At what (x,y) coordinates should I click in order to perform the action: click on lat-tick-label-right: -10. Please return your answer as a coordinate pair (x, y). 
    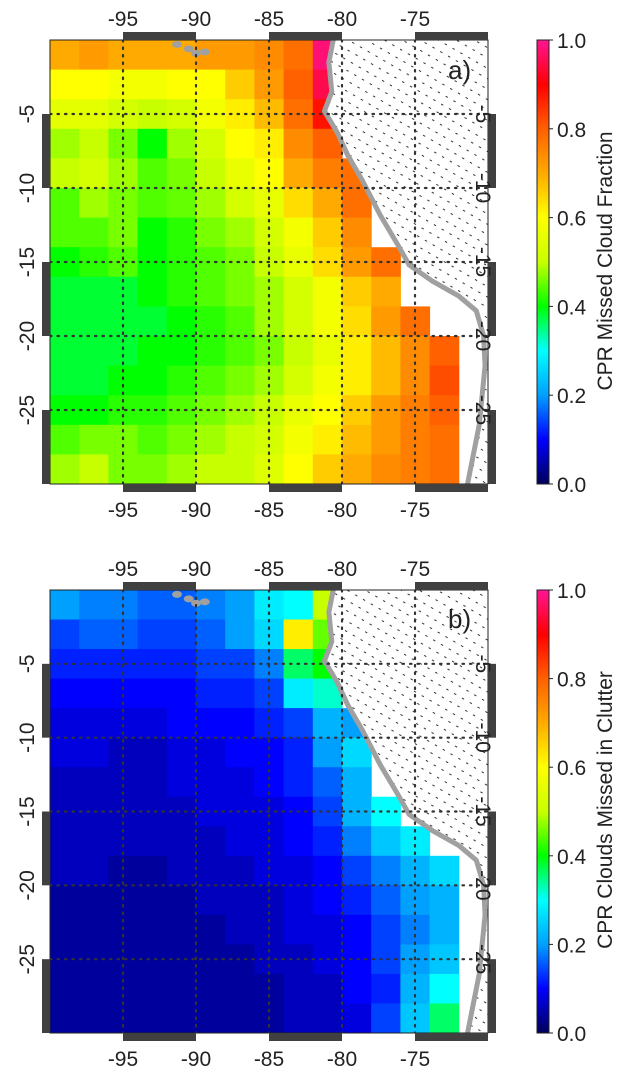
    Looking at the image, I should click on (482, 737).